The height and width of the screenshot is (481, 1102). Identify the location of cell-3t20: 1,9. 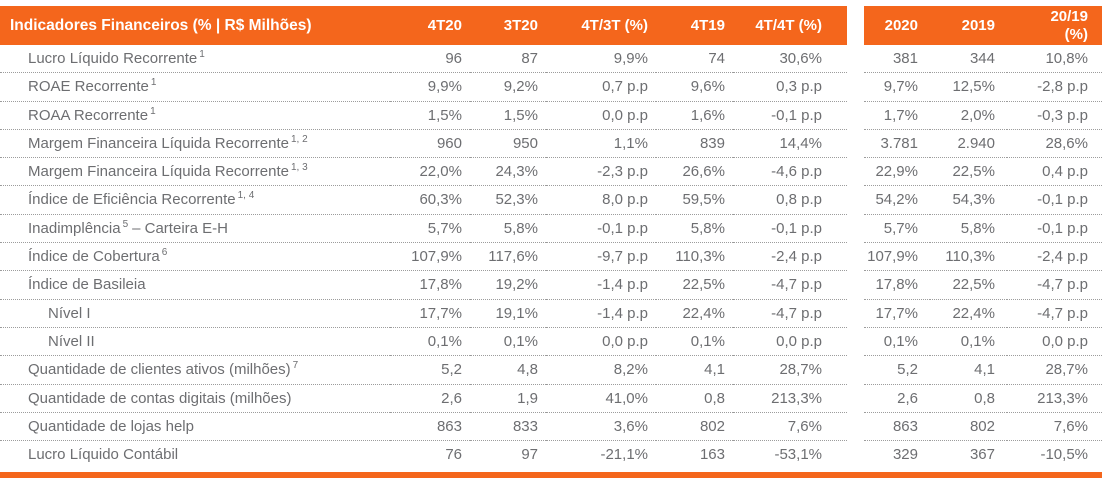
(508, 399).